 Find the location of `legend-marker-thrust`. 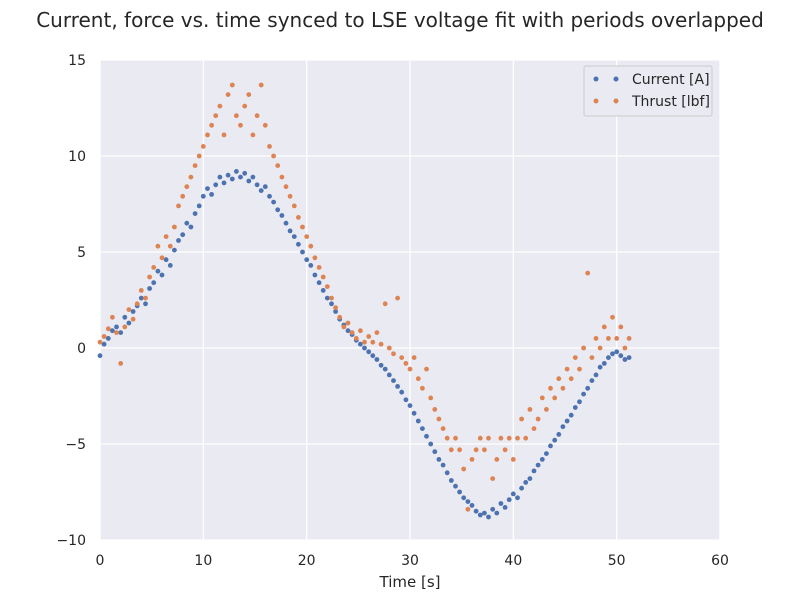

legend-marker-thrust is located at coordinates (616, 101).